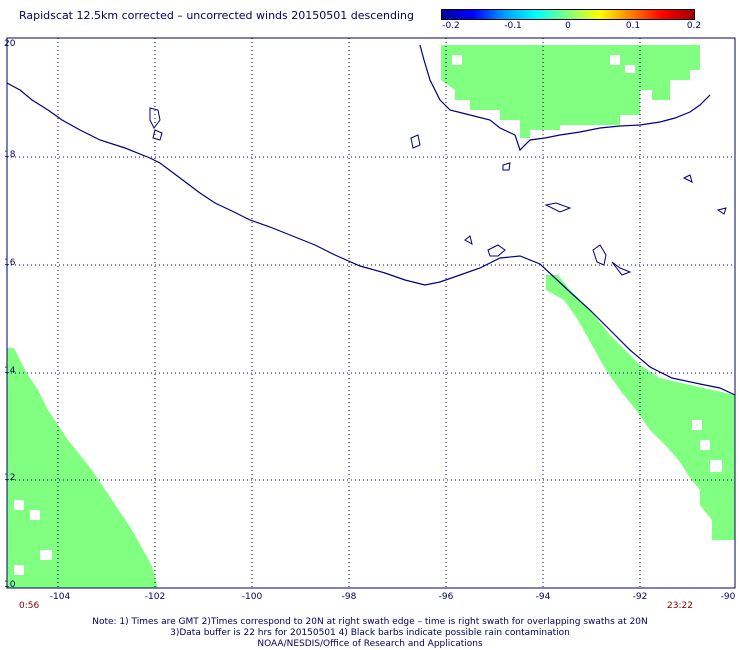 Image resolution: width=740 pixels, height=650 pixels. I want to click on swath-area-east, so click(640, 407).